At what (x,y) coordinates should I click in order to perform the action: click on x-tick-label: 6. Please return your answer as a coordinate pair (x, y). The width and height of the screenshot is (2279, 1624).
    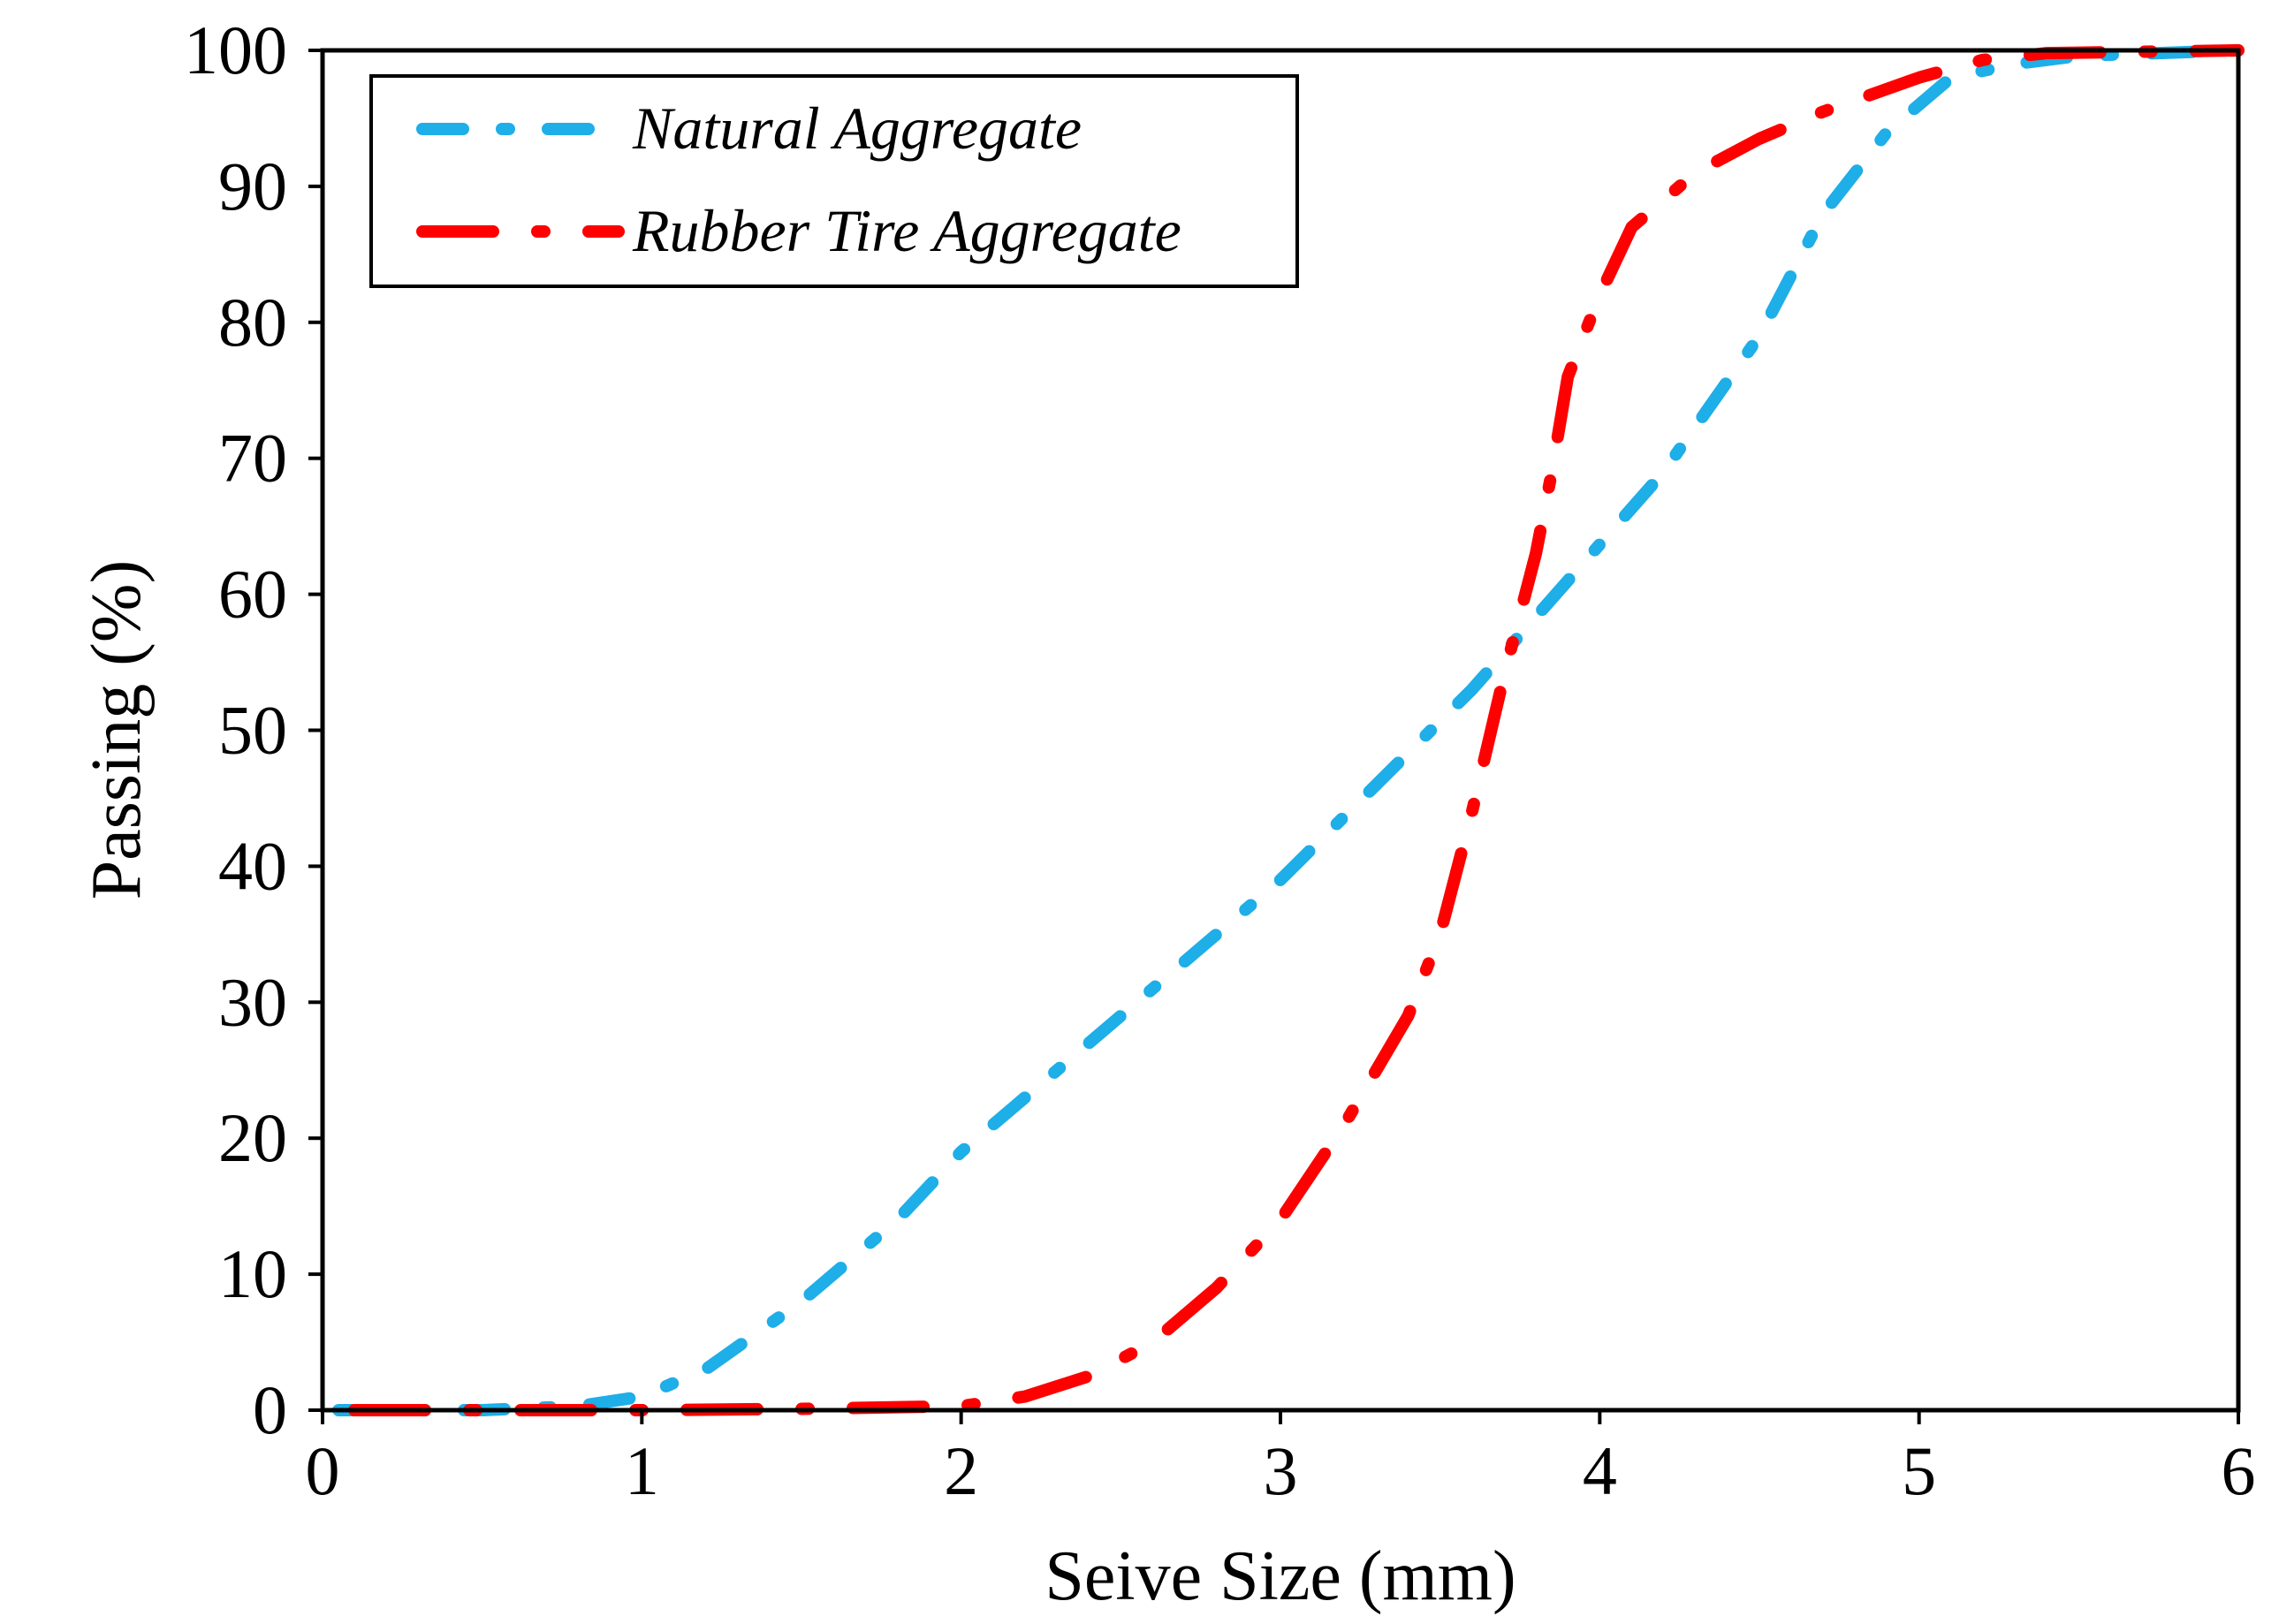
    Looking at the image, I should click on (2239, 1470).